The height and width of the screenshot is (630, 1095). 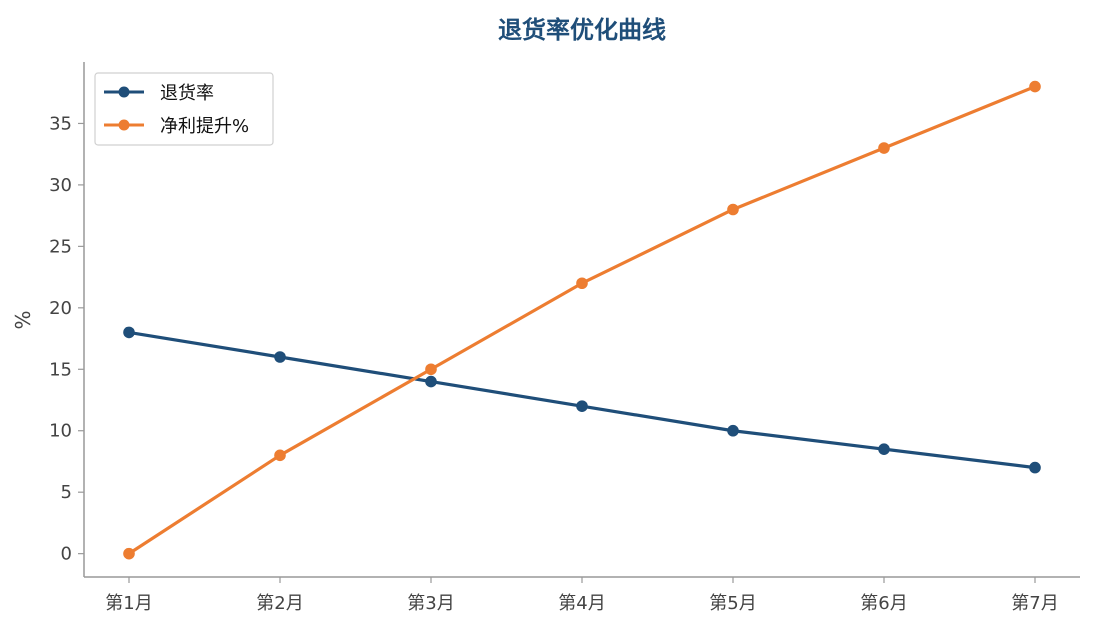 I want to click on y-tick-label: 35, so click(x=60, y=123).